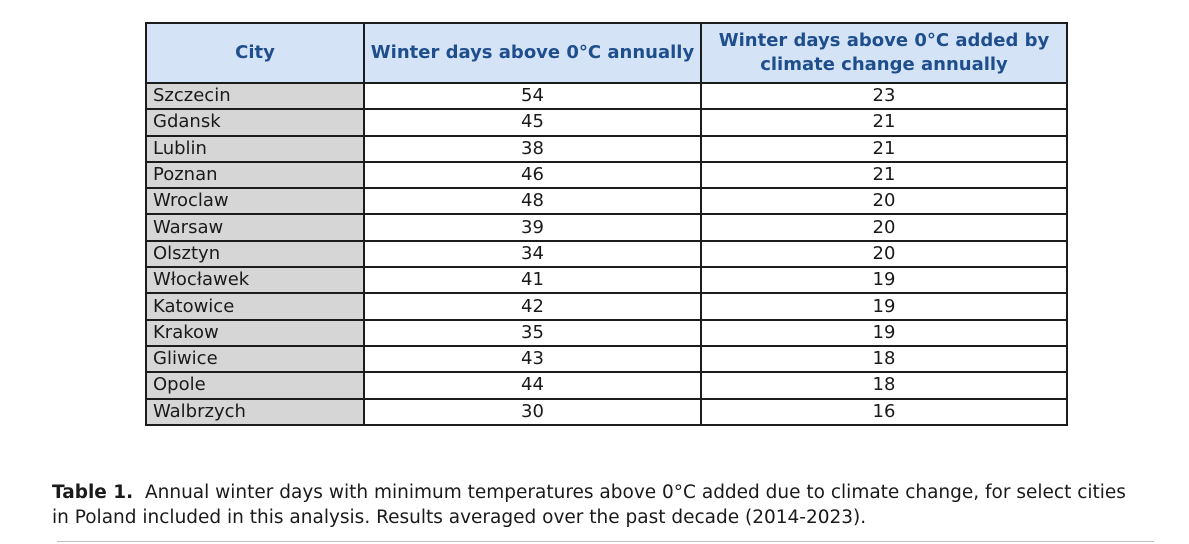  I want to click on table-row: Warsaw 39 20, so click(606, 227).